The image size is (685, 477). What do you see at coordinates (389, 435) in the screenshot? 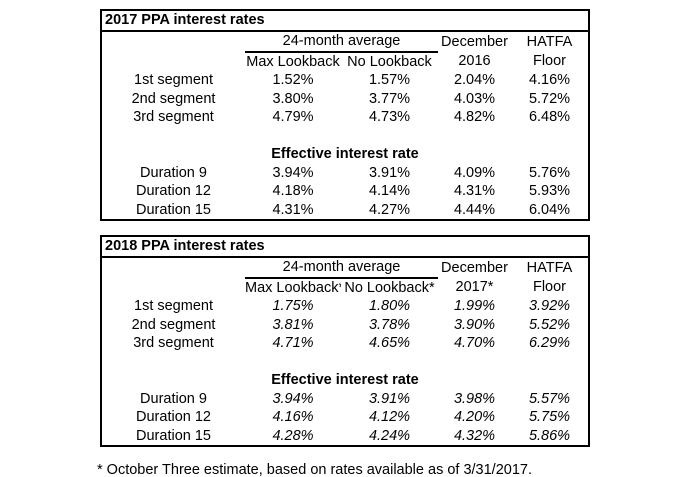
I see `rate-value: 4.24%` at bounding box center [389, 435].